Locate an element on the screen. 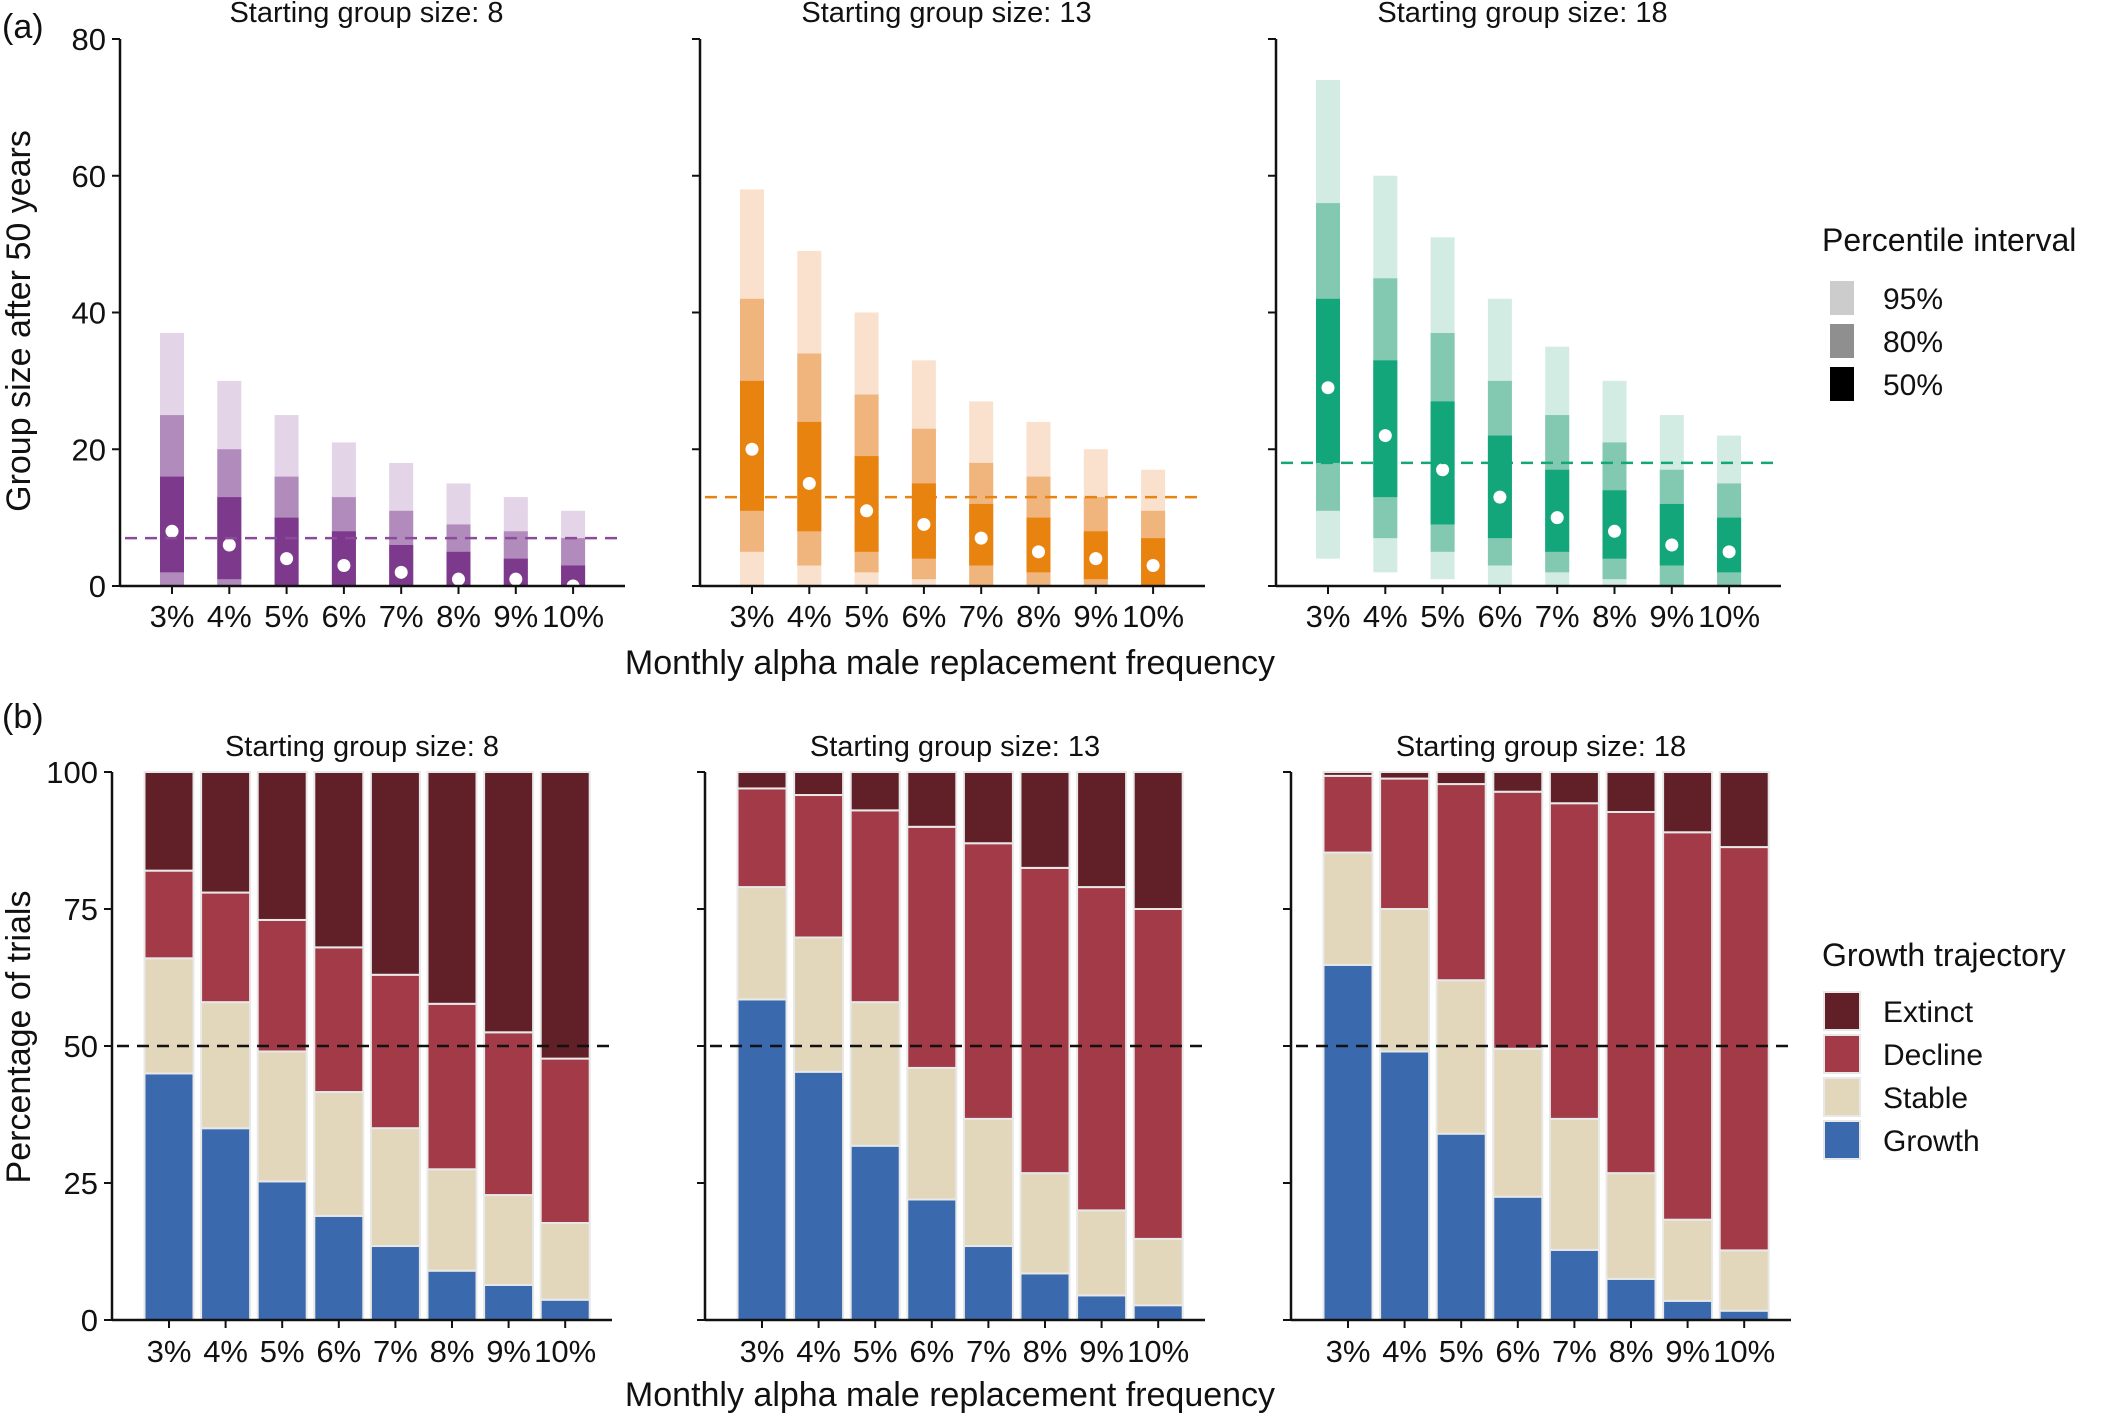  y-tick-label: 40 is located at coordinates (89, 313).